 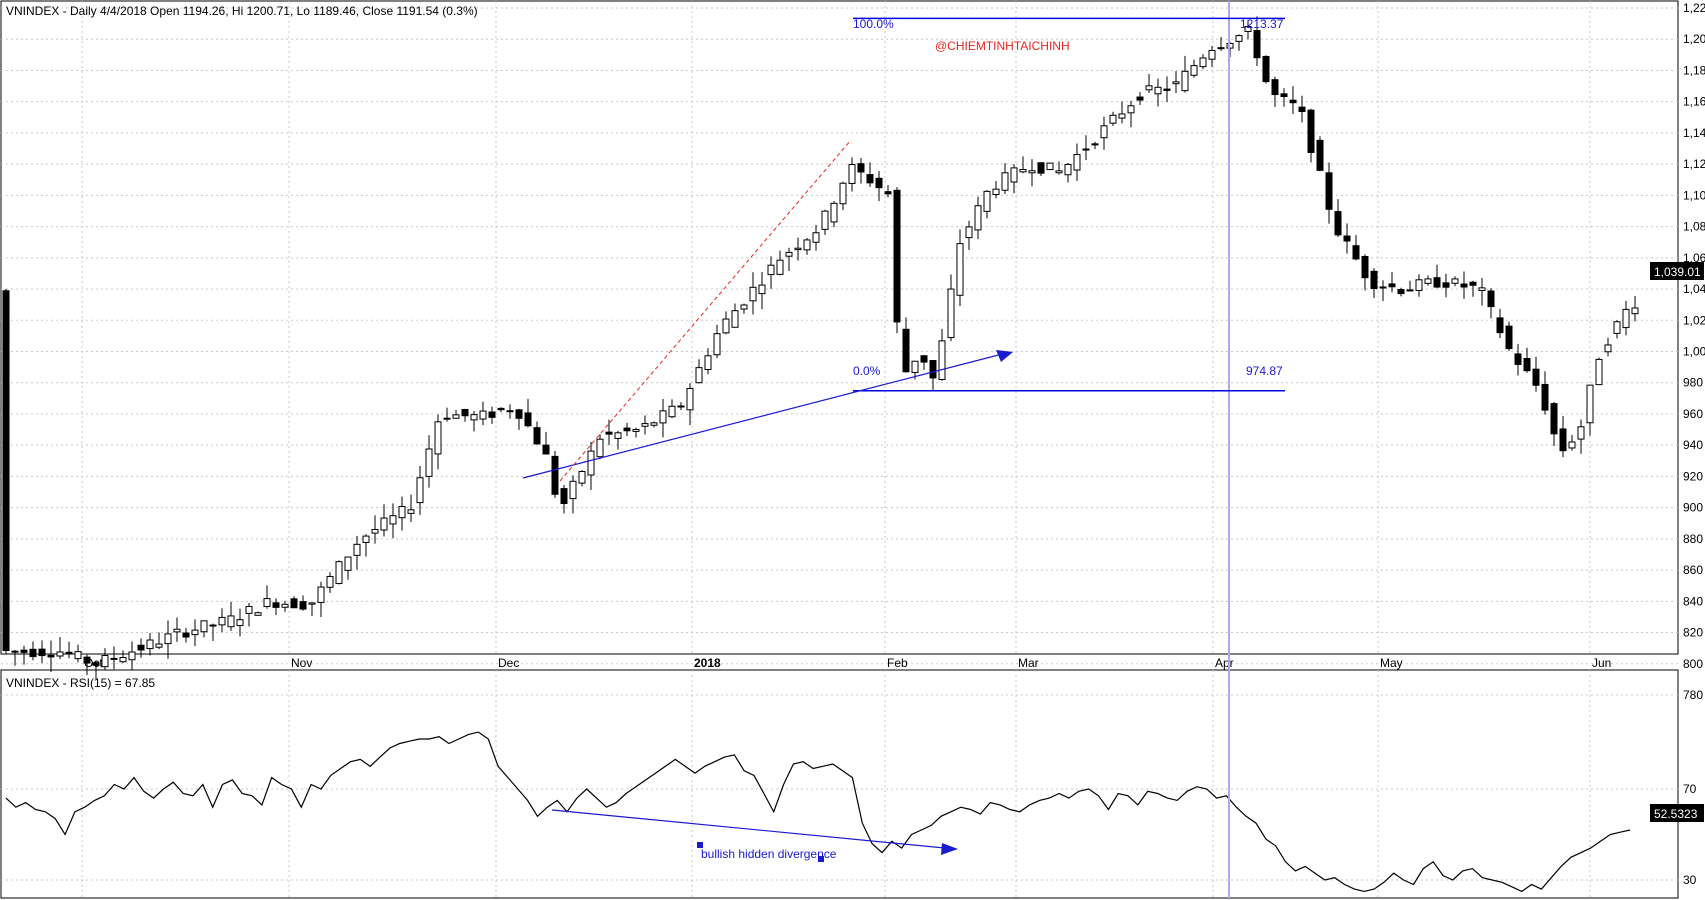 What do you see at coordinates (1676, 814) in the screenshot?
I see `last-rsi-label: 52.5323` at bounding box center [1676, 814].